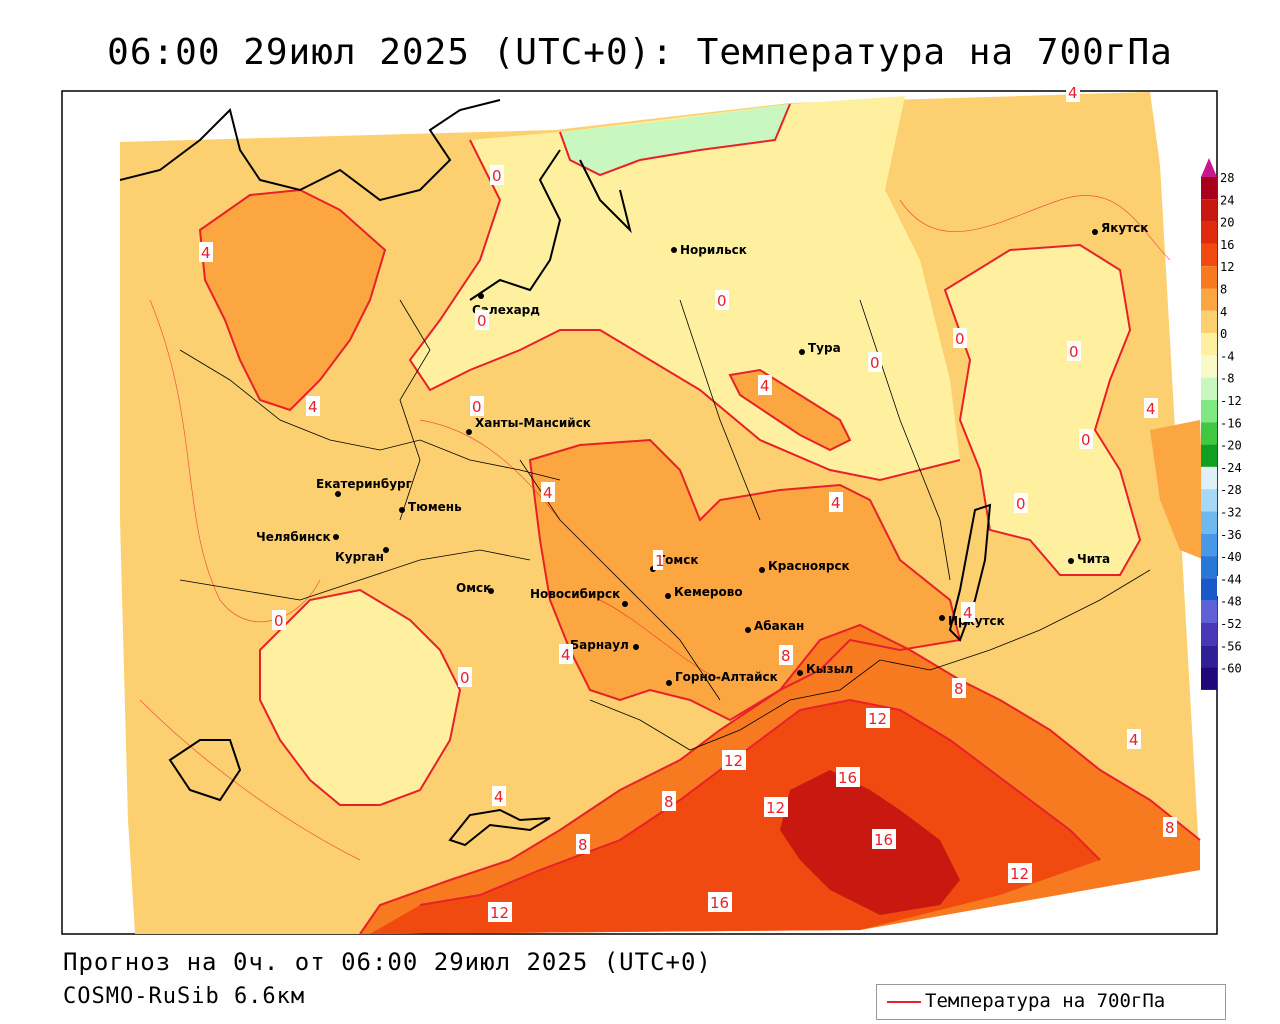 The height and width of the screenshot is (1024, 1280). What do you see at coordinates (1089, 559) in the screenshot?
I see `city-chita: Чита` at bounding box center [1089, 559].